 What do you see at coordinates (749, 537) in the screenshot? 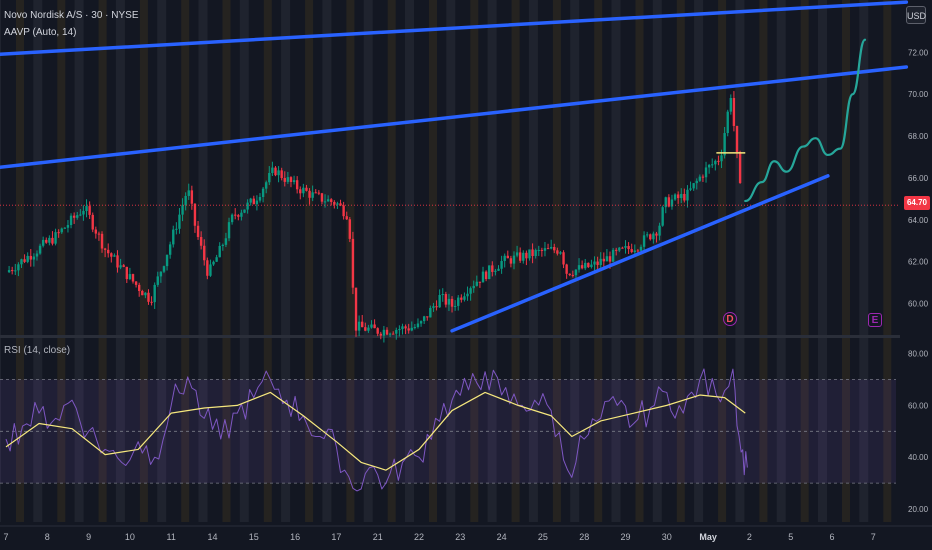
I see `time-tick-label: 2` at bounding box center [749, 537].